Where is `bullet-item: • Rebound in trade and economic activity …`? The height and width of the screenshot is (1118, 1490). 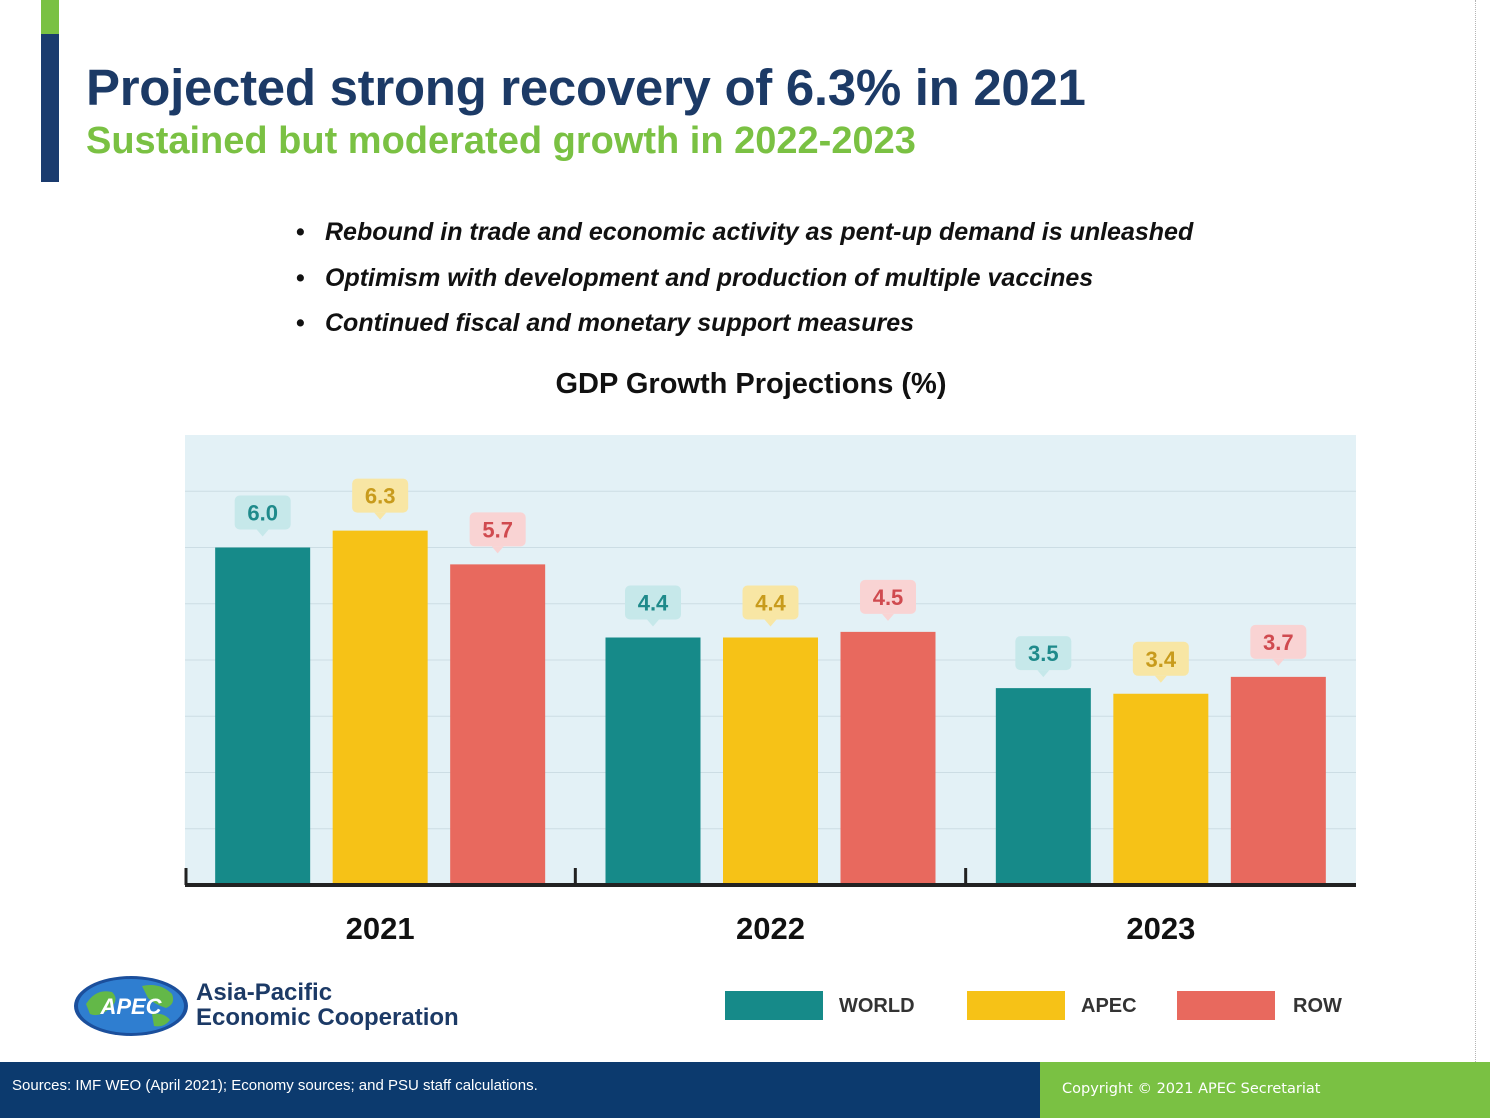 bullet-item: • Rebound in trade and economic activity … is located at coordinates (744, 237).